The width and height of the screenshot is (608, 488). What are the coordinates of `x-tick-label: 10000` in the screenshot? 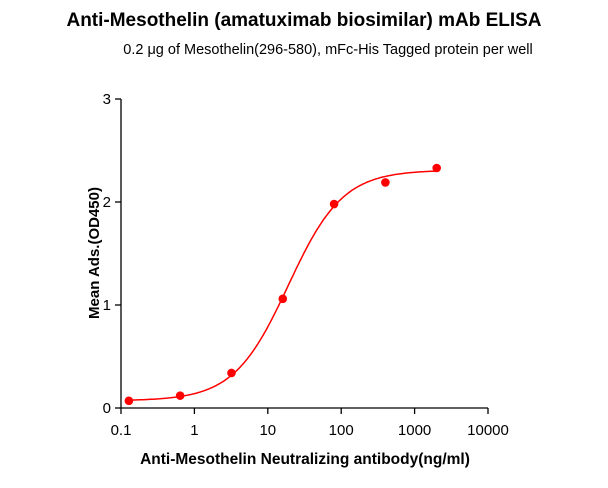 It's located at (488, 430).